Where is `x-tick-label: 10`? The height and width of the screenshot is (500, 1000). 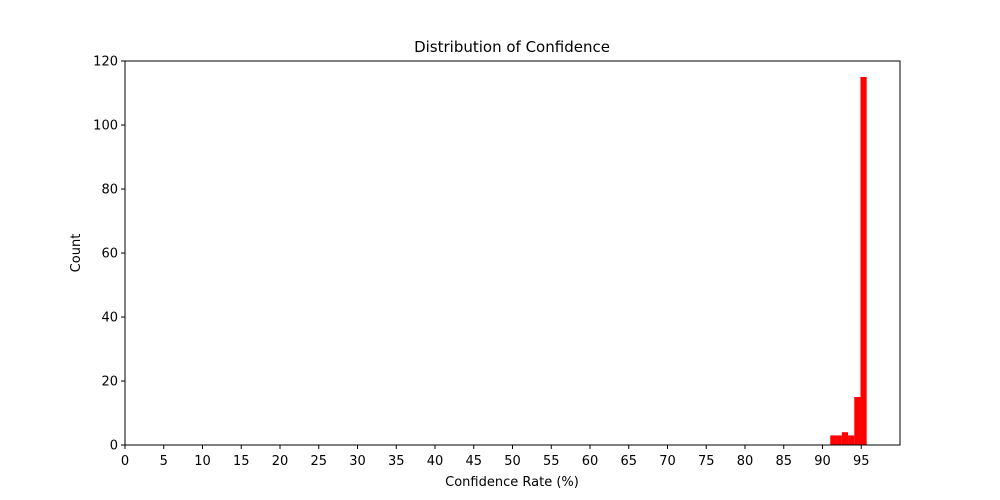
x-tick-label: 10 is located at coordinates (202, 461).